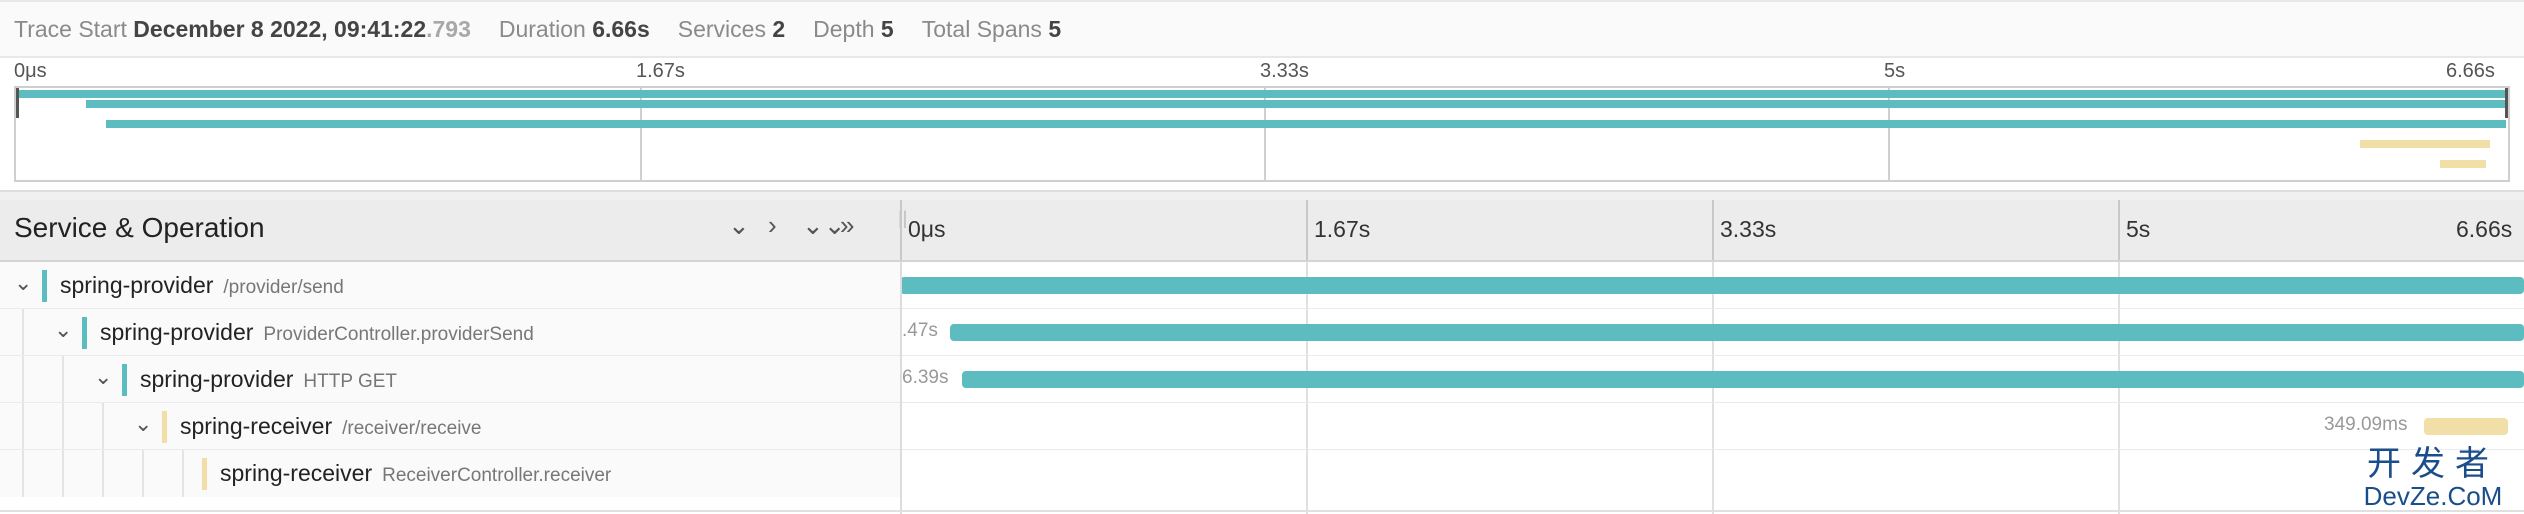 The image size is (2524, 514). I want to click on column-divider, so click(901, 388).